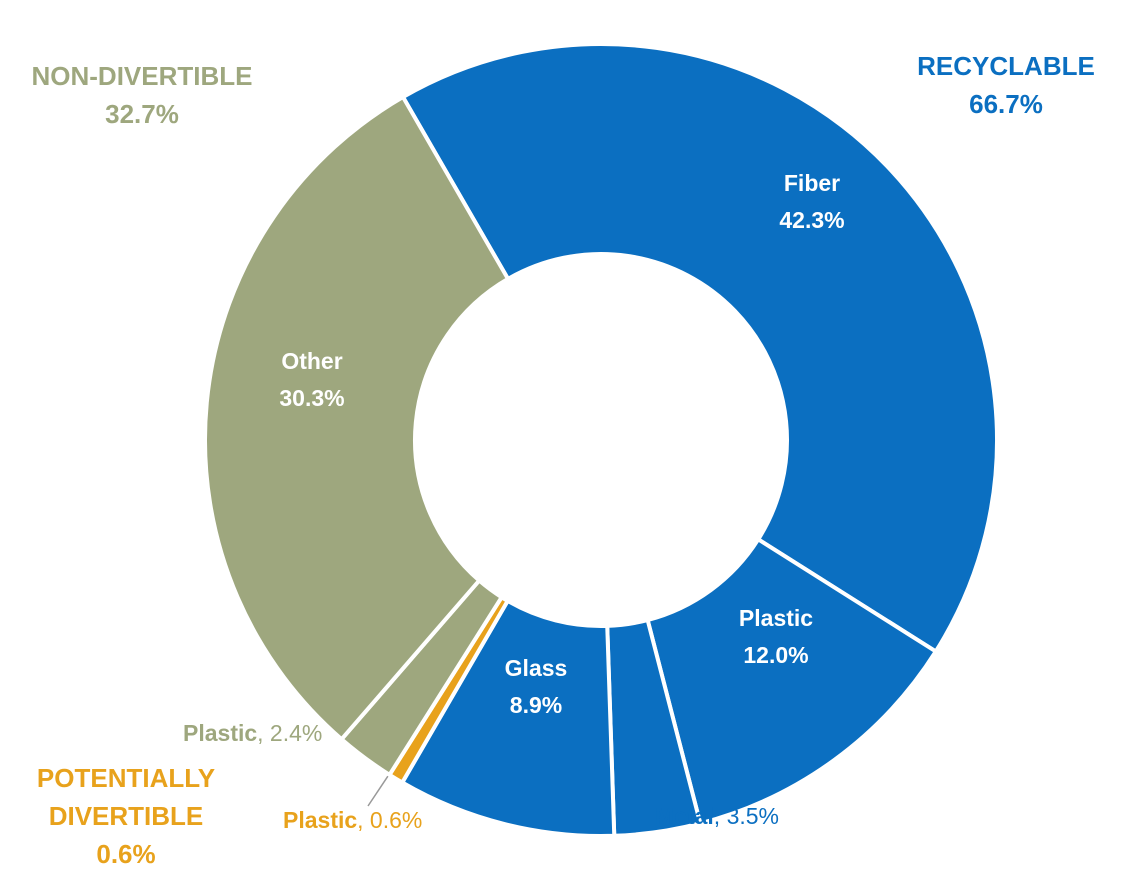  Describe the element at coordinates (142, 114) in the screenshot. I see `group-value: 32.7%` at that location.